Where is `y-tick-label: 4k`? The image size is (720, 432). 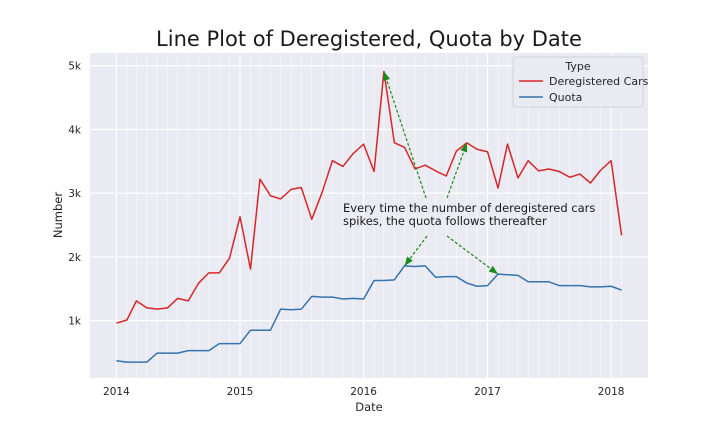
y-tick-label: 4k is located at coordinates (75, 130).